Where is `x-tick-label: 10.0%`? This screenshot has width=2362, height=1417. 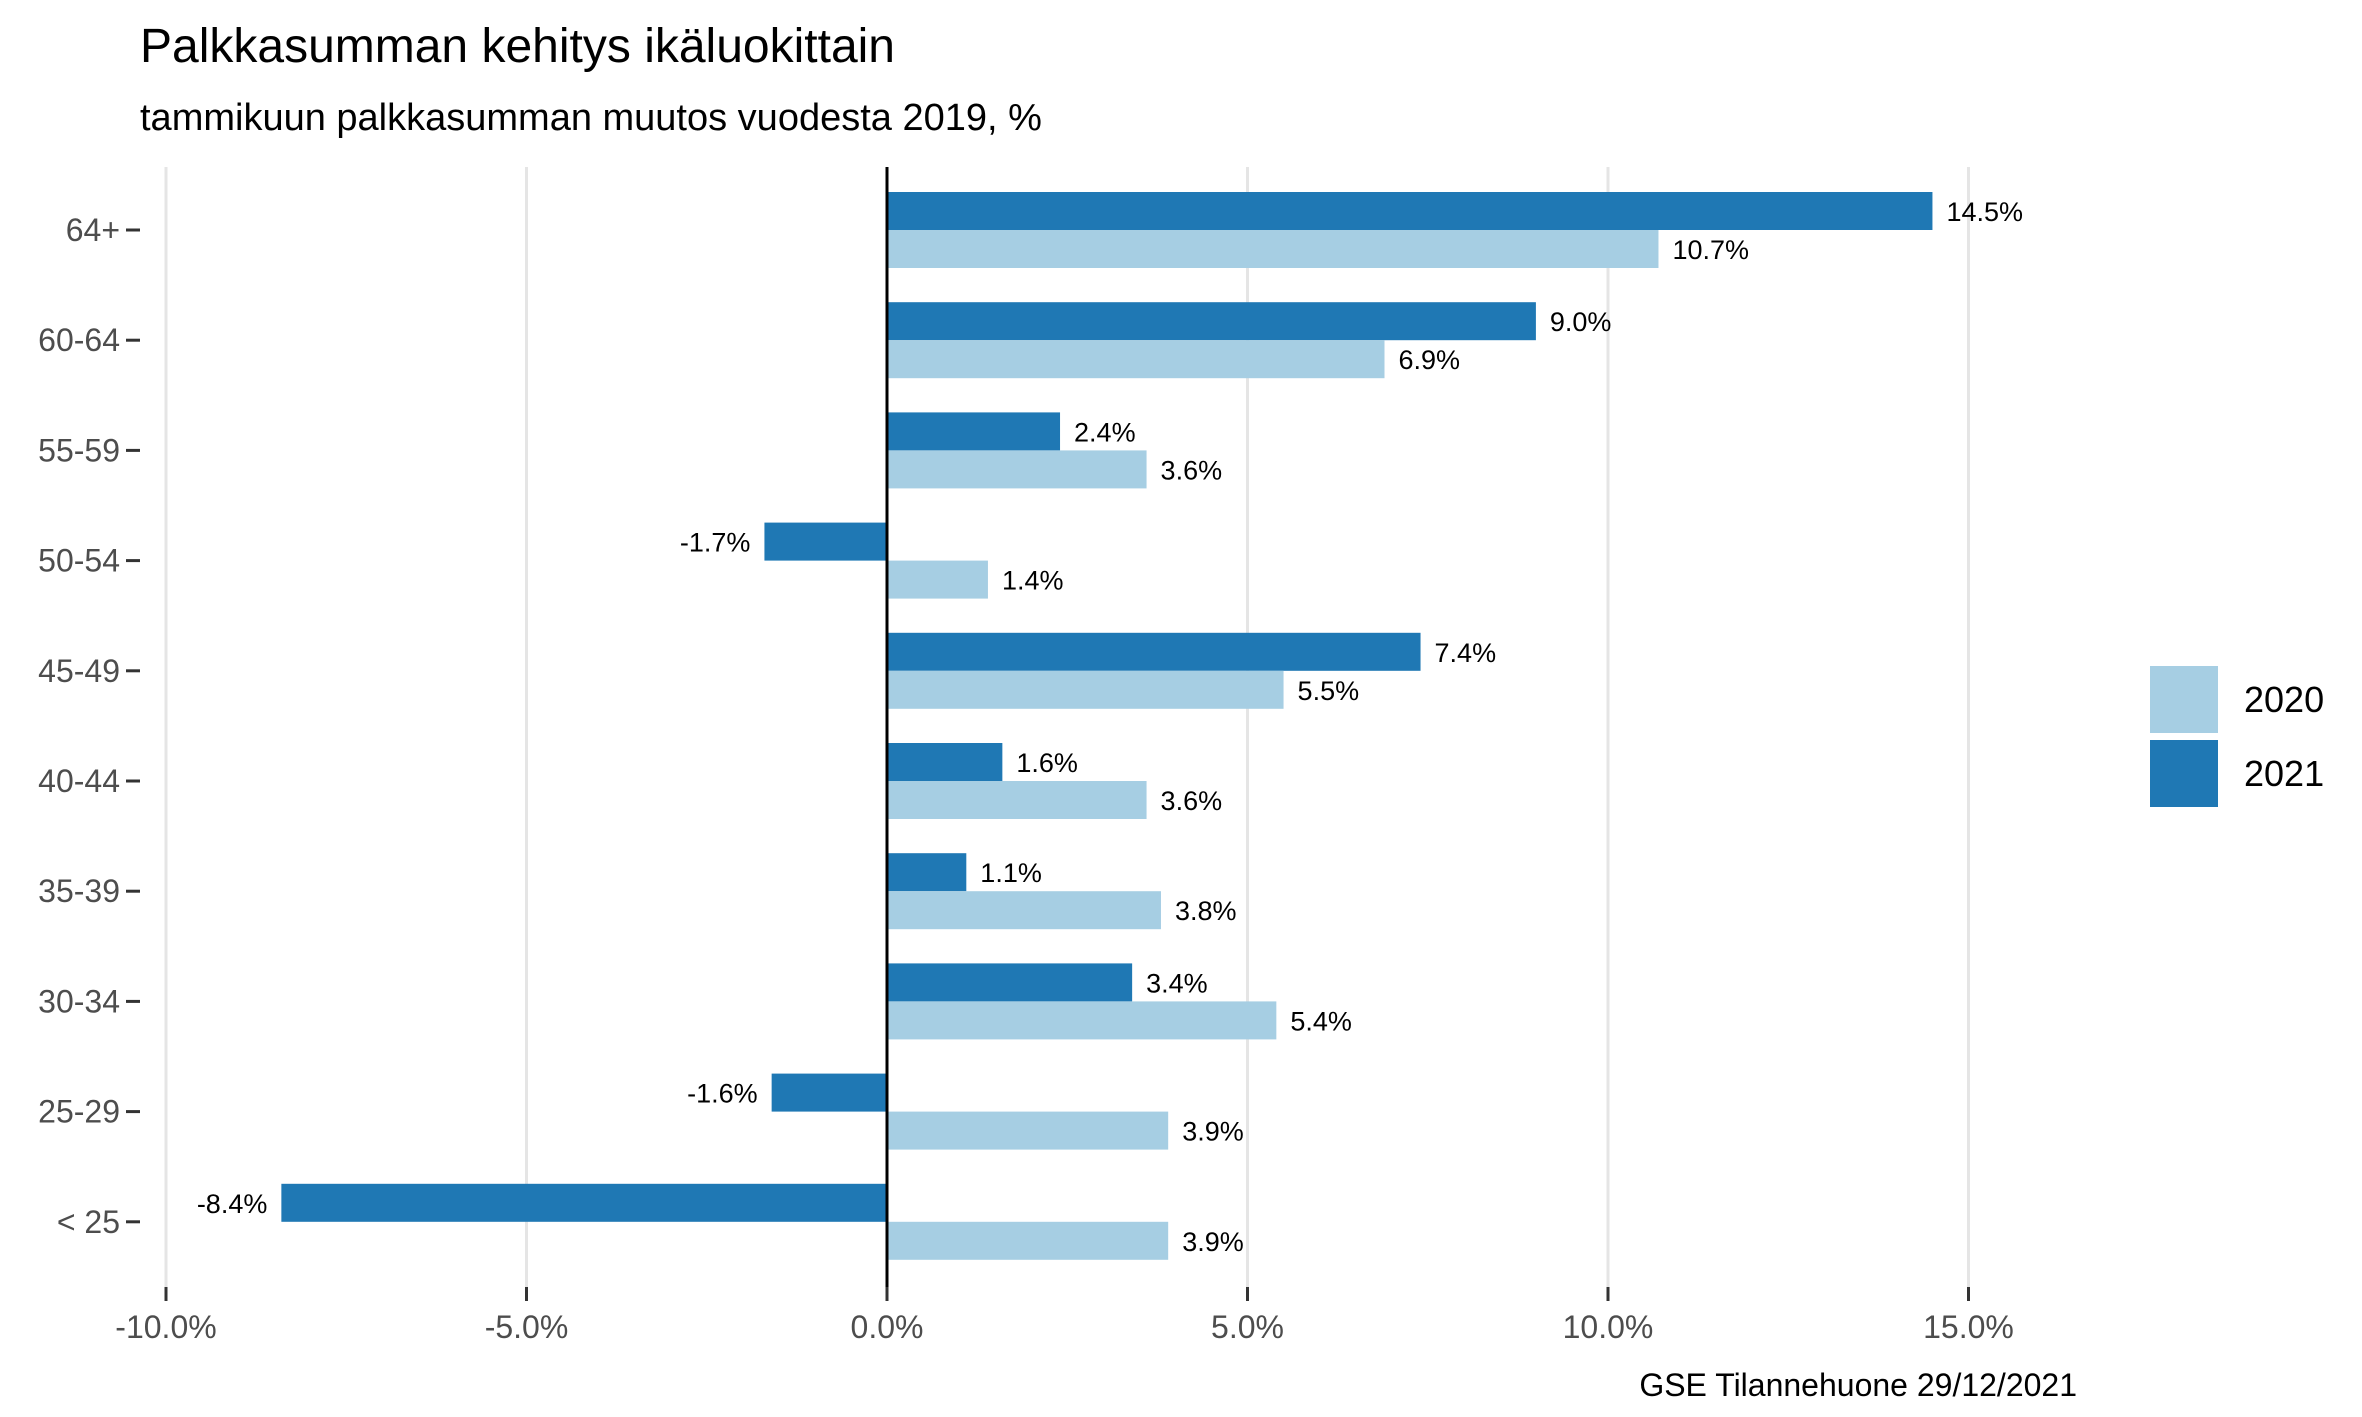
x-tick-label: 10.0% is located at coordinates (1608, 1327).